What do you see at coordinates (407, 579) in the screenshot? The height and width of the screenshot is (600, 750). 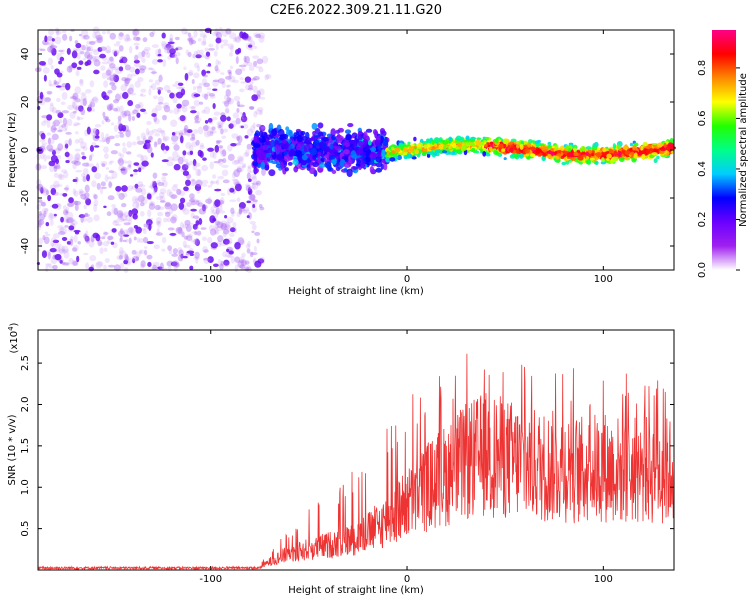 I see `x-tick-label: 0` at bounding box center [407, 579].